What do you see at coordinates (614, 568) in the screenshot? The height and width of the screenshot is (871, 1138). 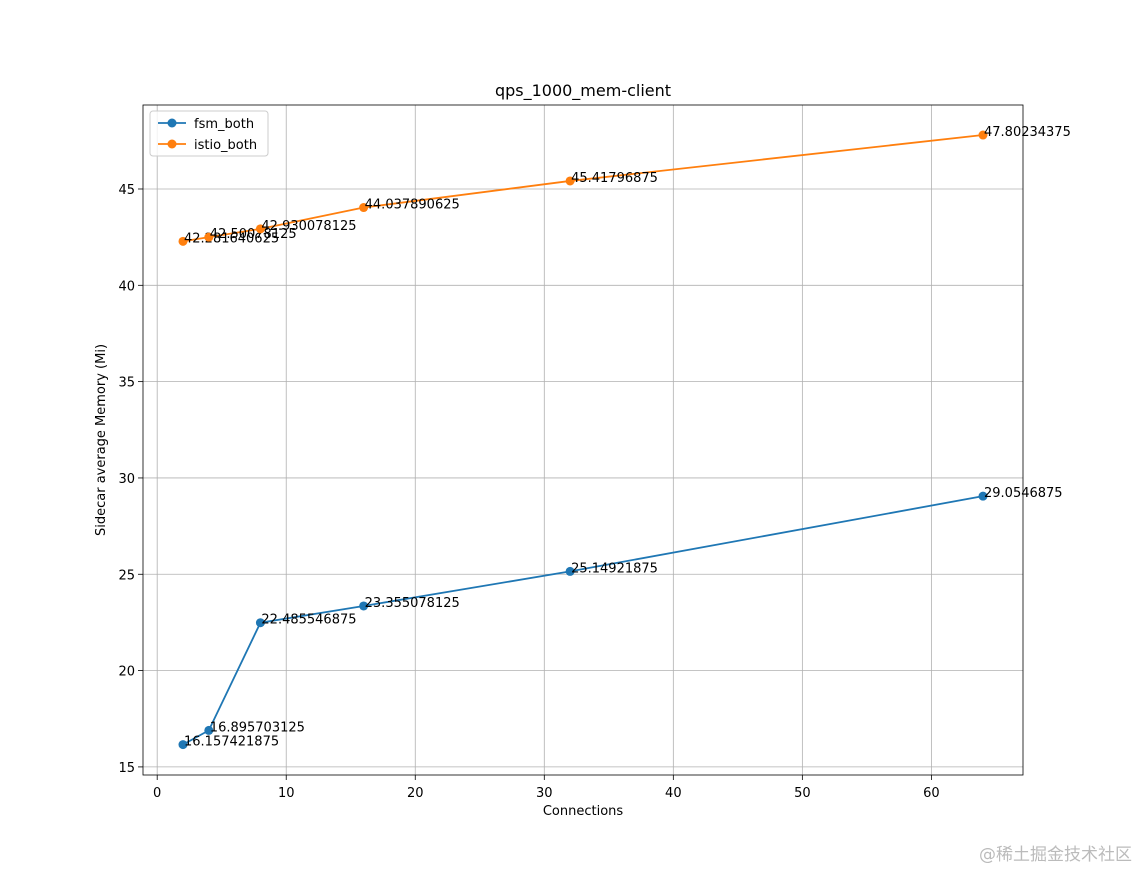 I see `data-label: 25.14921875` at bounding box center [614, 568].